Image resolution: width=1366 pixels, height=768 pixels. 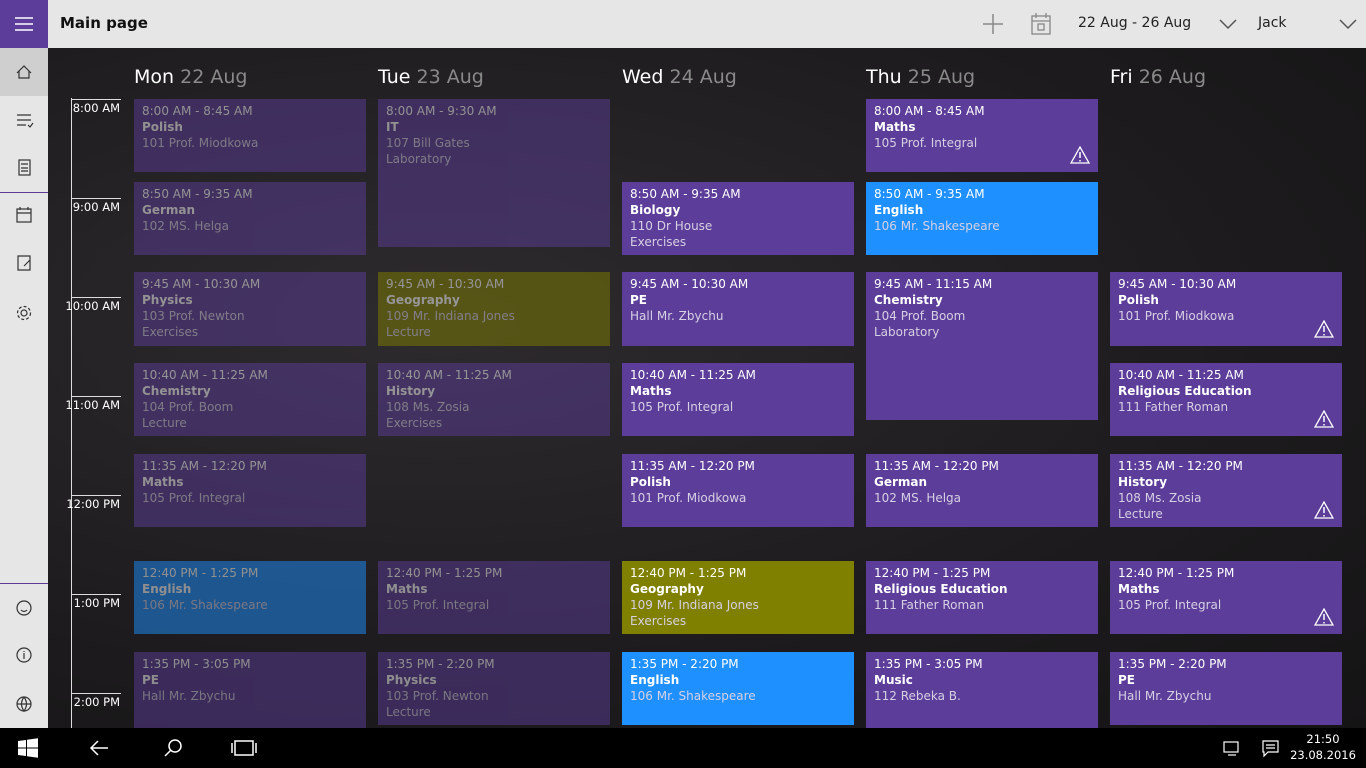 I want to click on date-range: 22 Aug - 26 Aug, so click(x=1135, y=23).